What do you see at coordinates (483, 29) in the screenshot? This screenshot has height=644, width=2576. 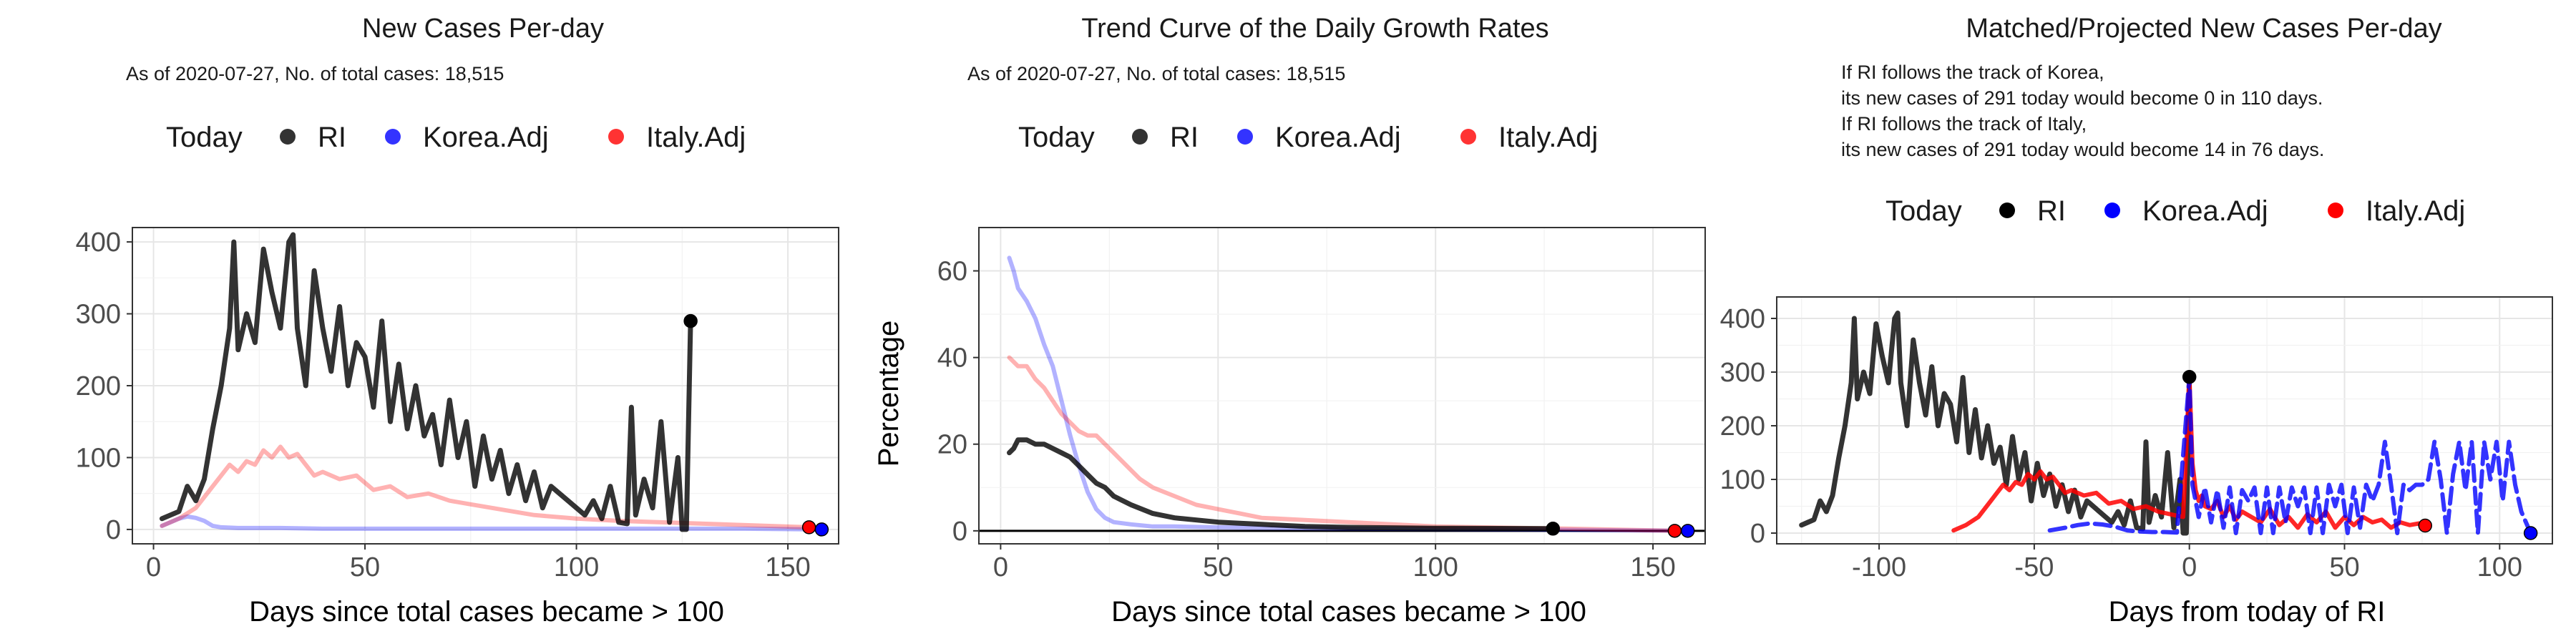 I see `chart-title: New Cases Per-day` at bounding box center [483, 29].